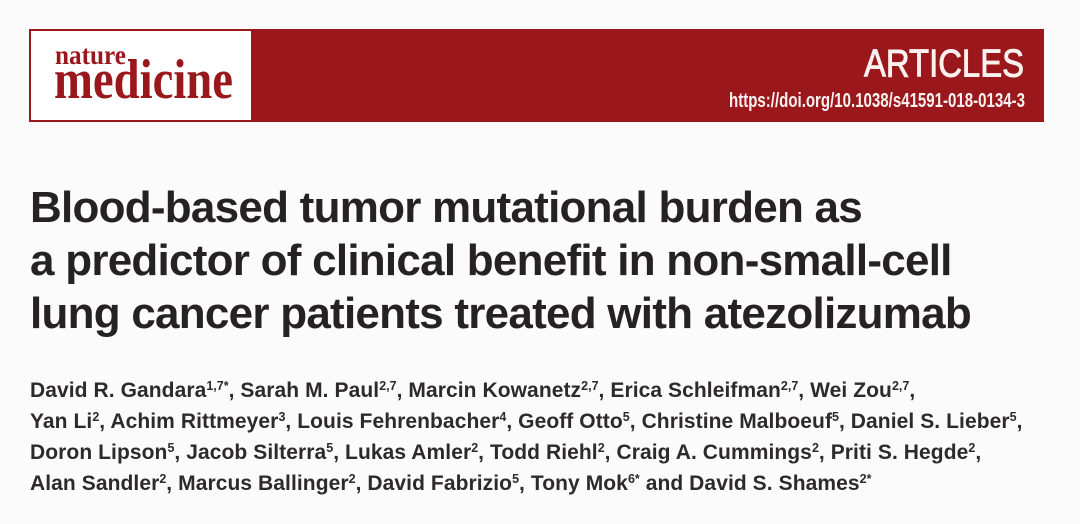  What do you see at coordinates (90, 55) in the screenshot?
I see `svg-text: nature` at bounding box center [90, 55].